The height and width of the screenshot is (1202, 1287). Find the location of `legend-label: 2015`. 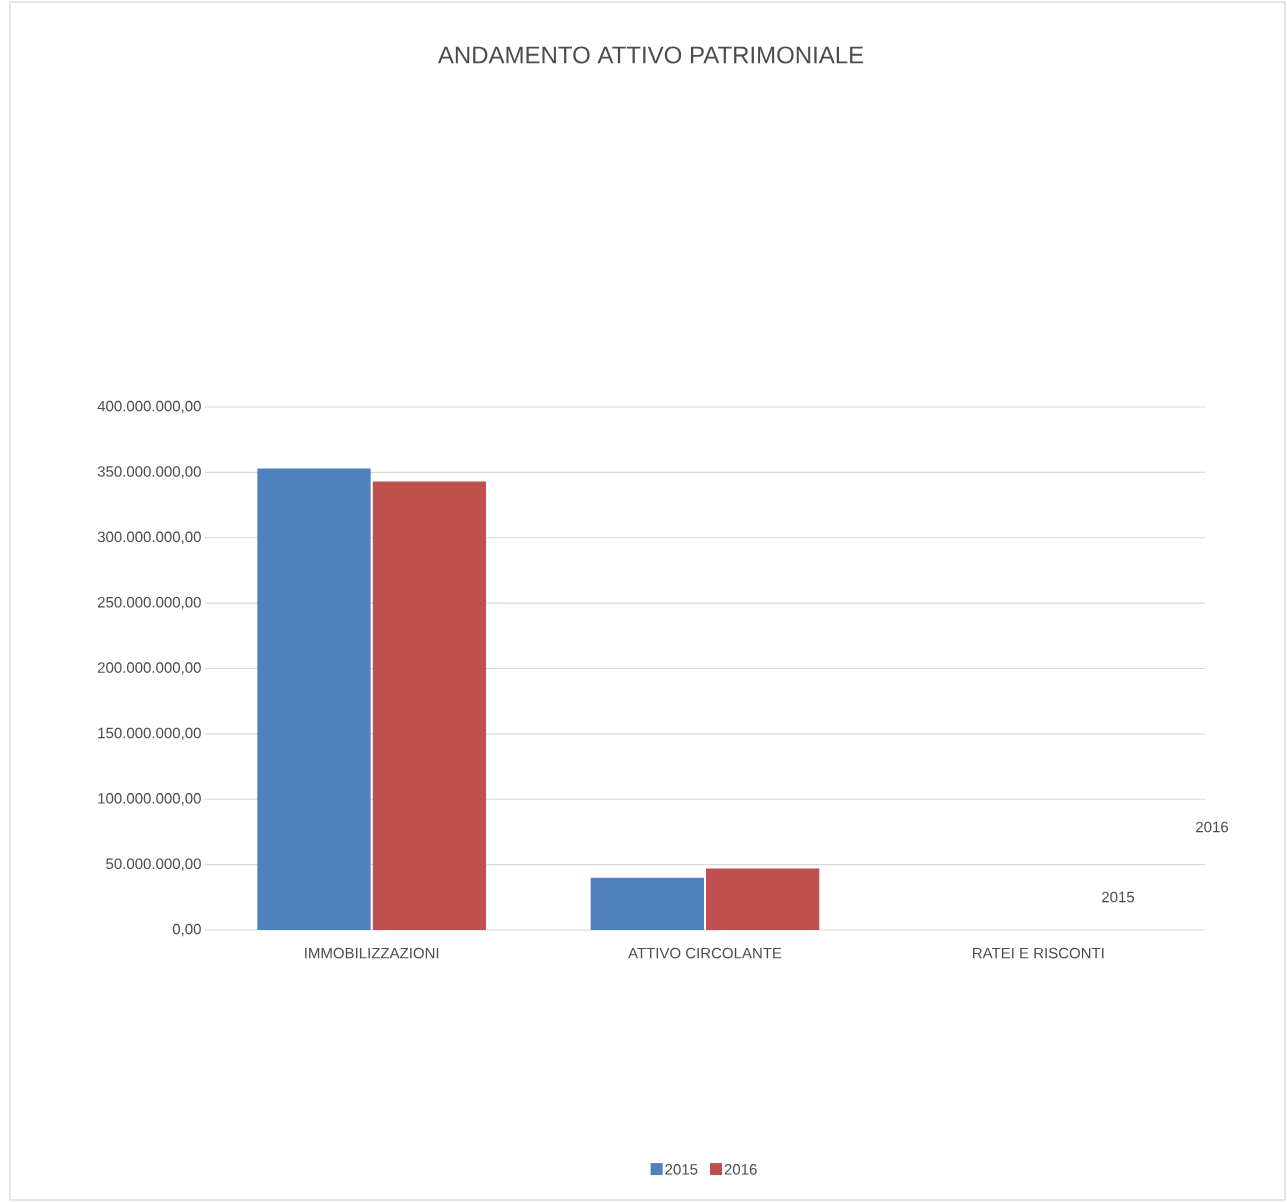

legend-label: 2015 is located at coordinates (681, 1169).